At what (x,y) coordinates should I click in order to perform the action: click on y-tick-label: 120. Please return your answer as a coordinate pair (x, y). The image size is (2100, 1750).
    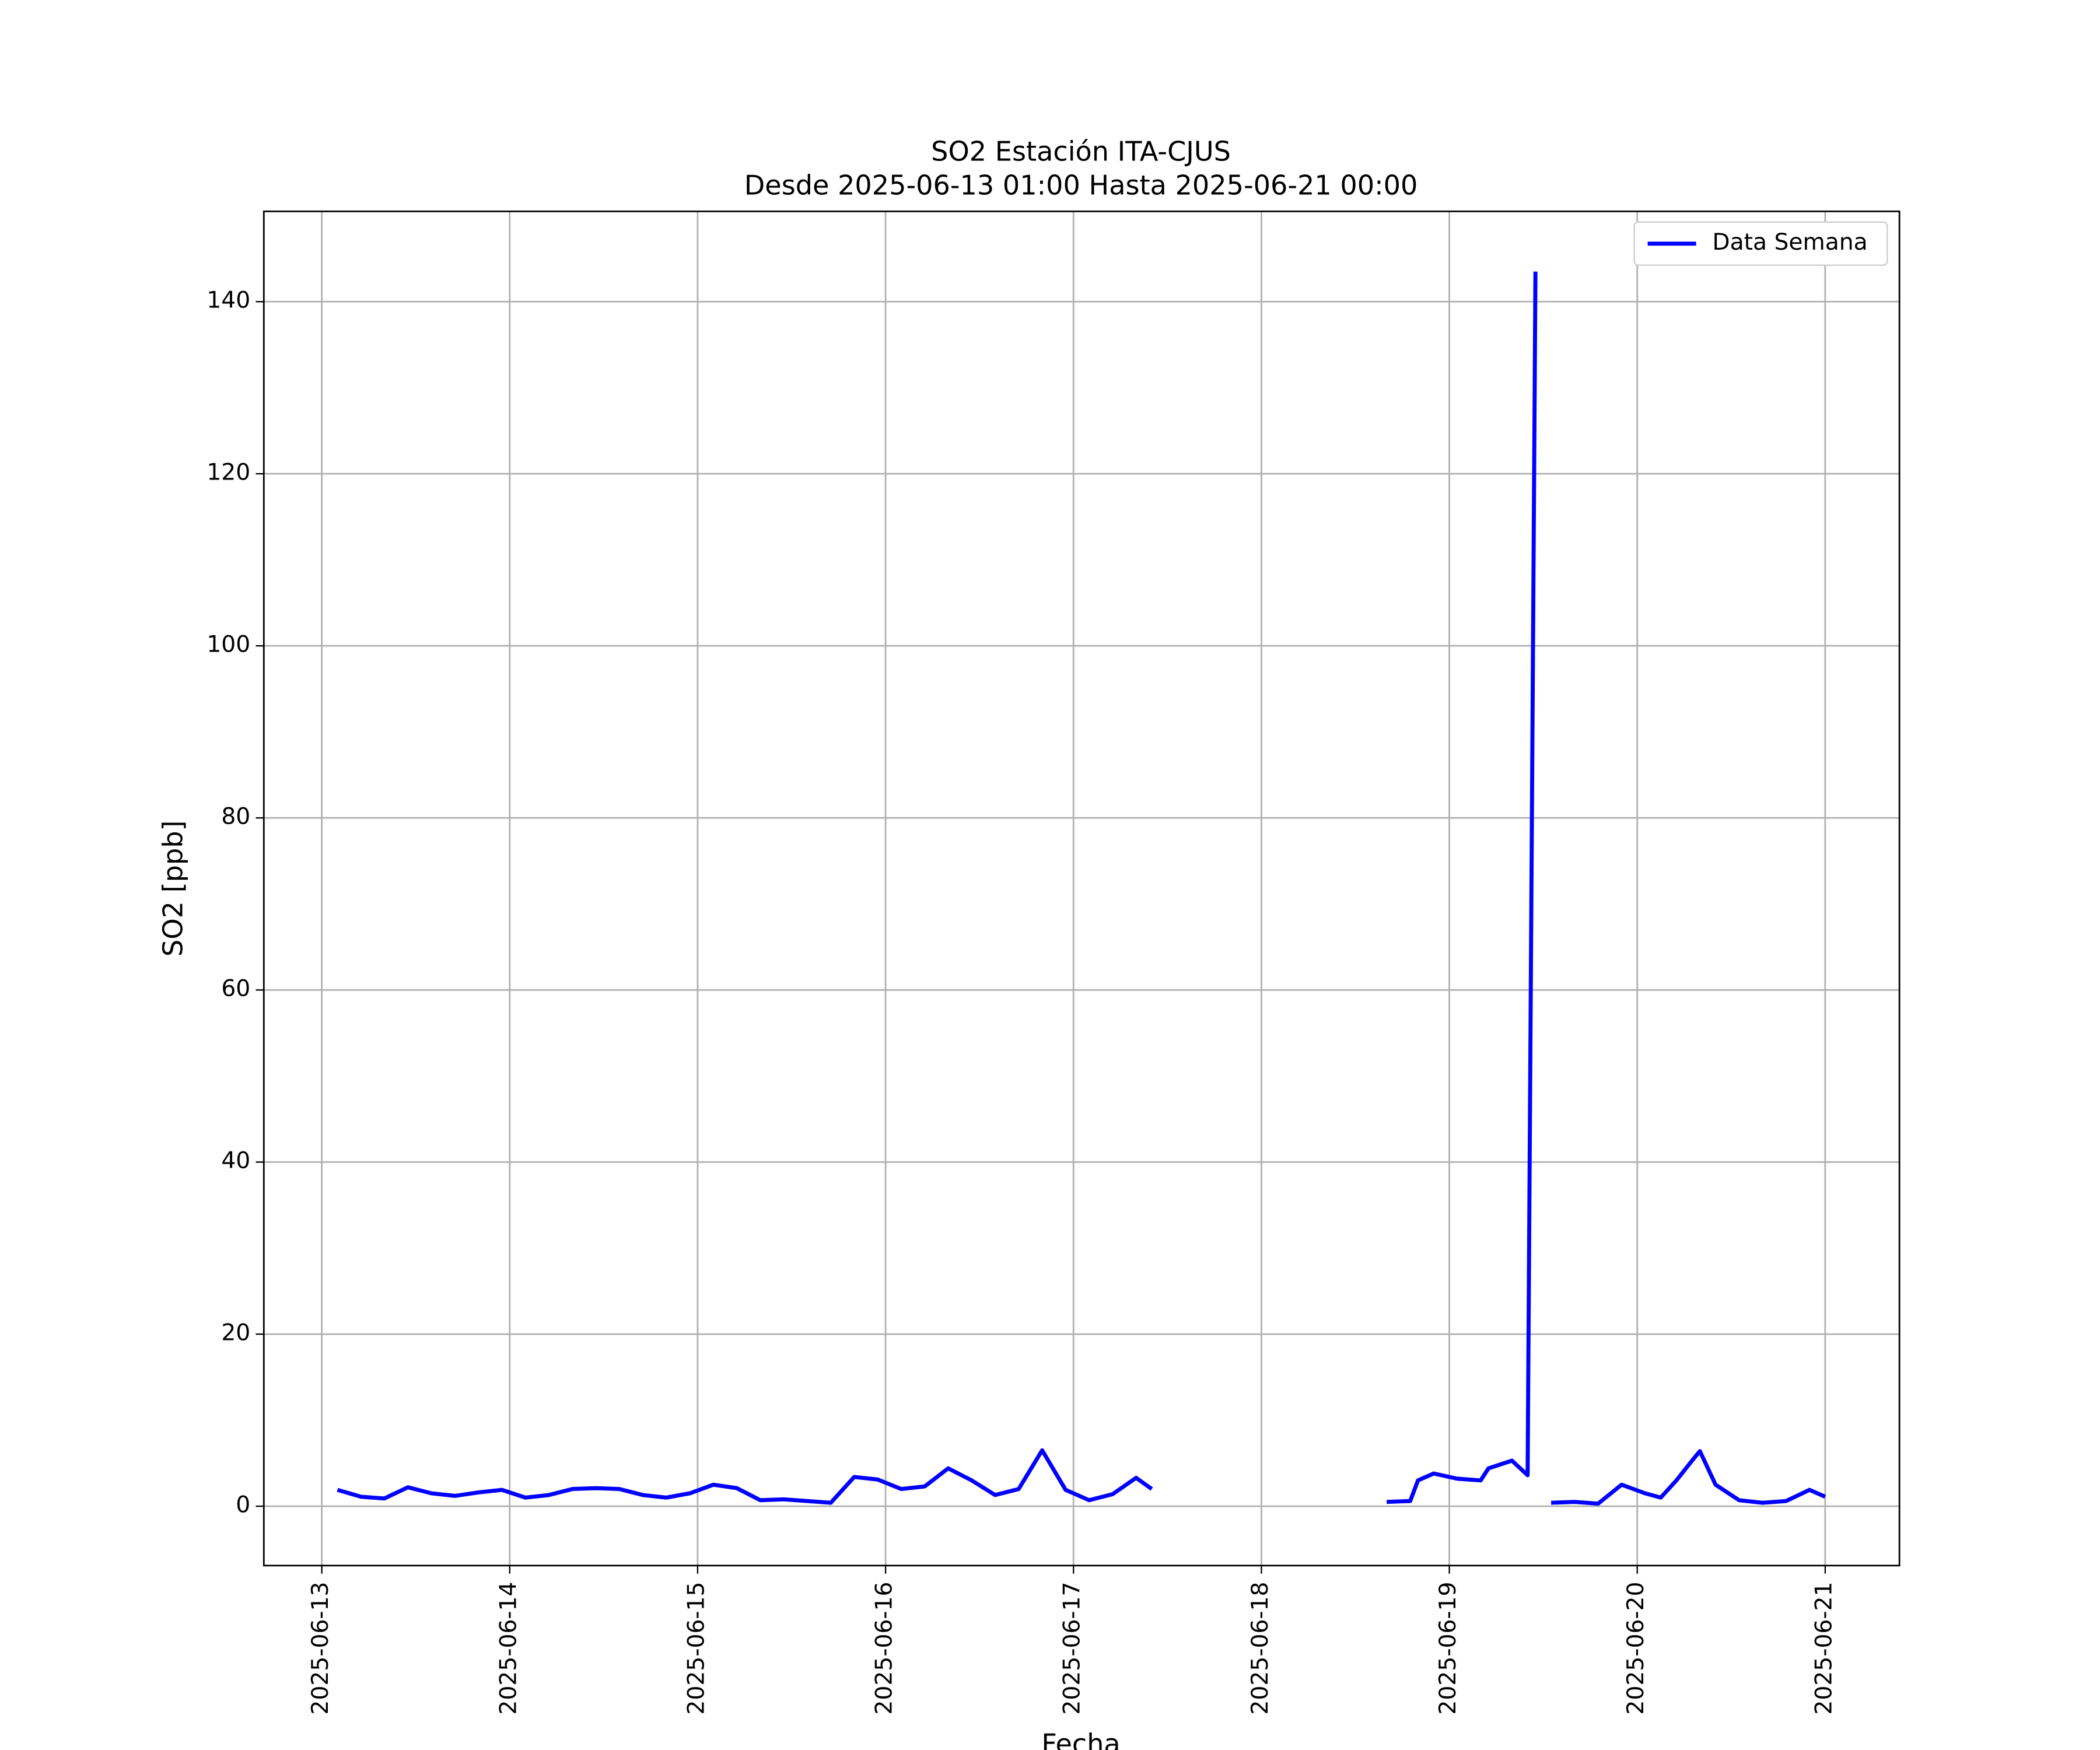
    Looking at the image, I should click on (228, 473).